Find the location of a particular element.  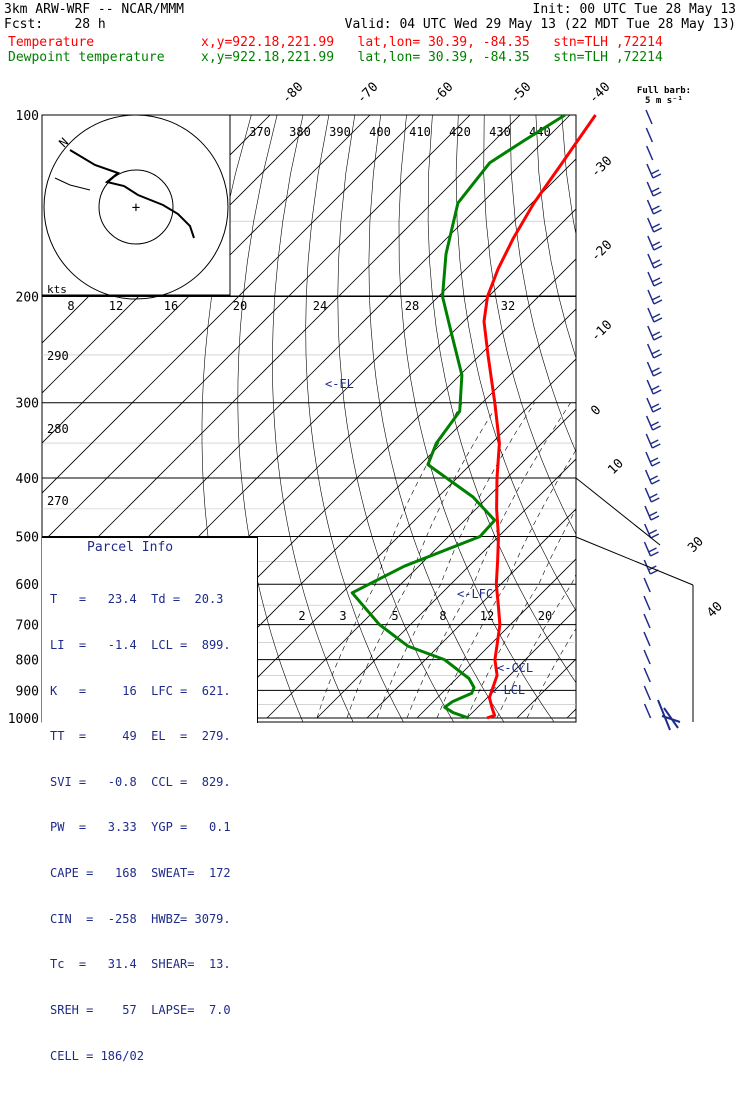

pressure-label: 200 is located at coordinates (27, 298).